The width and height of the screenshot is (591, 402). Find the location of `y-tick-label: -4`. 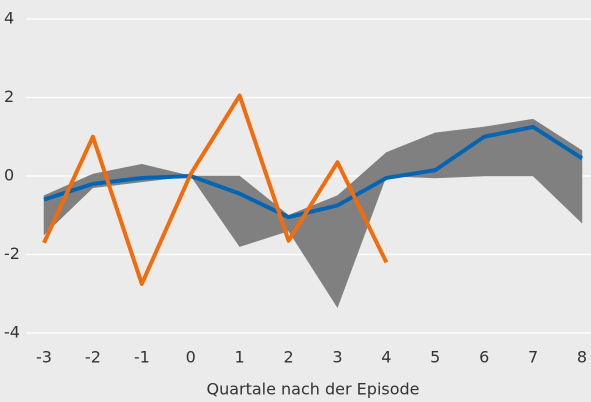

y-tick-label: -4 is located at coordinates (12, 332).